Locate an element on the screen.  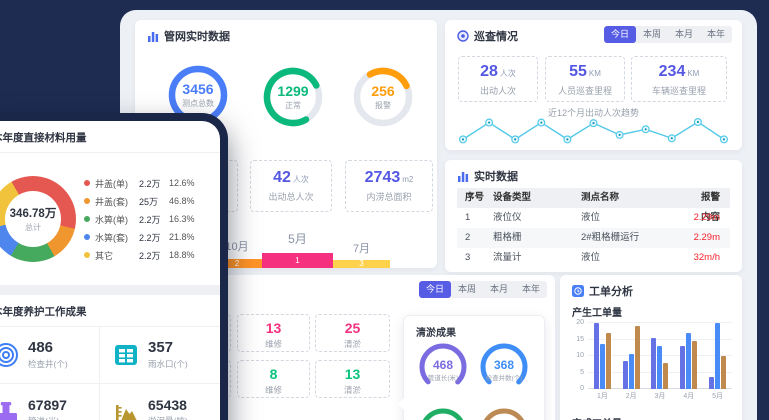
y-tick-label: 0 is located at coordinates (582, 388).